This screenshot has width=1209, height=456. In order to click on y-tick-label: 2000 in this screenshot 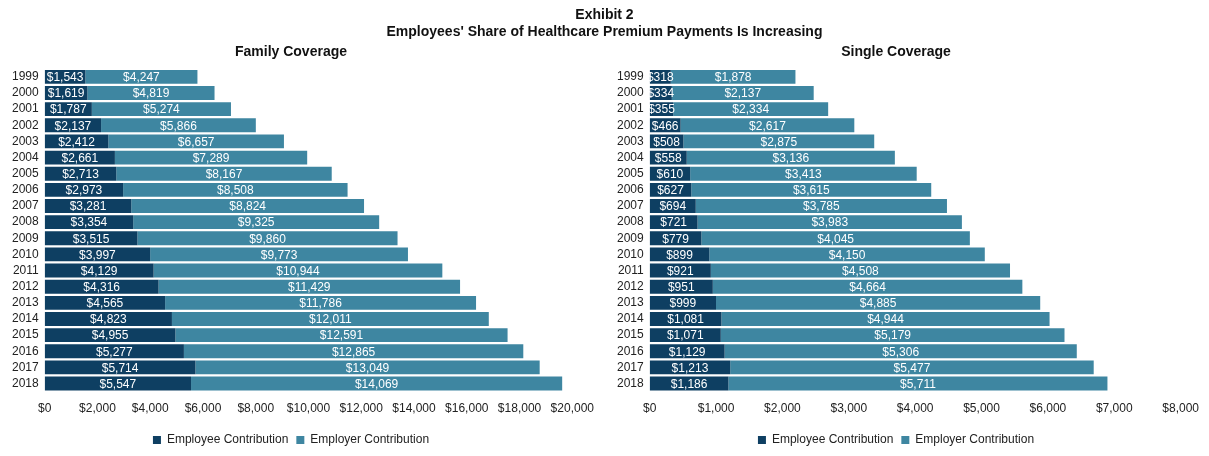, I will do `click(25, 92)`.